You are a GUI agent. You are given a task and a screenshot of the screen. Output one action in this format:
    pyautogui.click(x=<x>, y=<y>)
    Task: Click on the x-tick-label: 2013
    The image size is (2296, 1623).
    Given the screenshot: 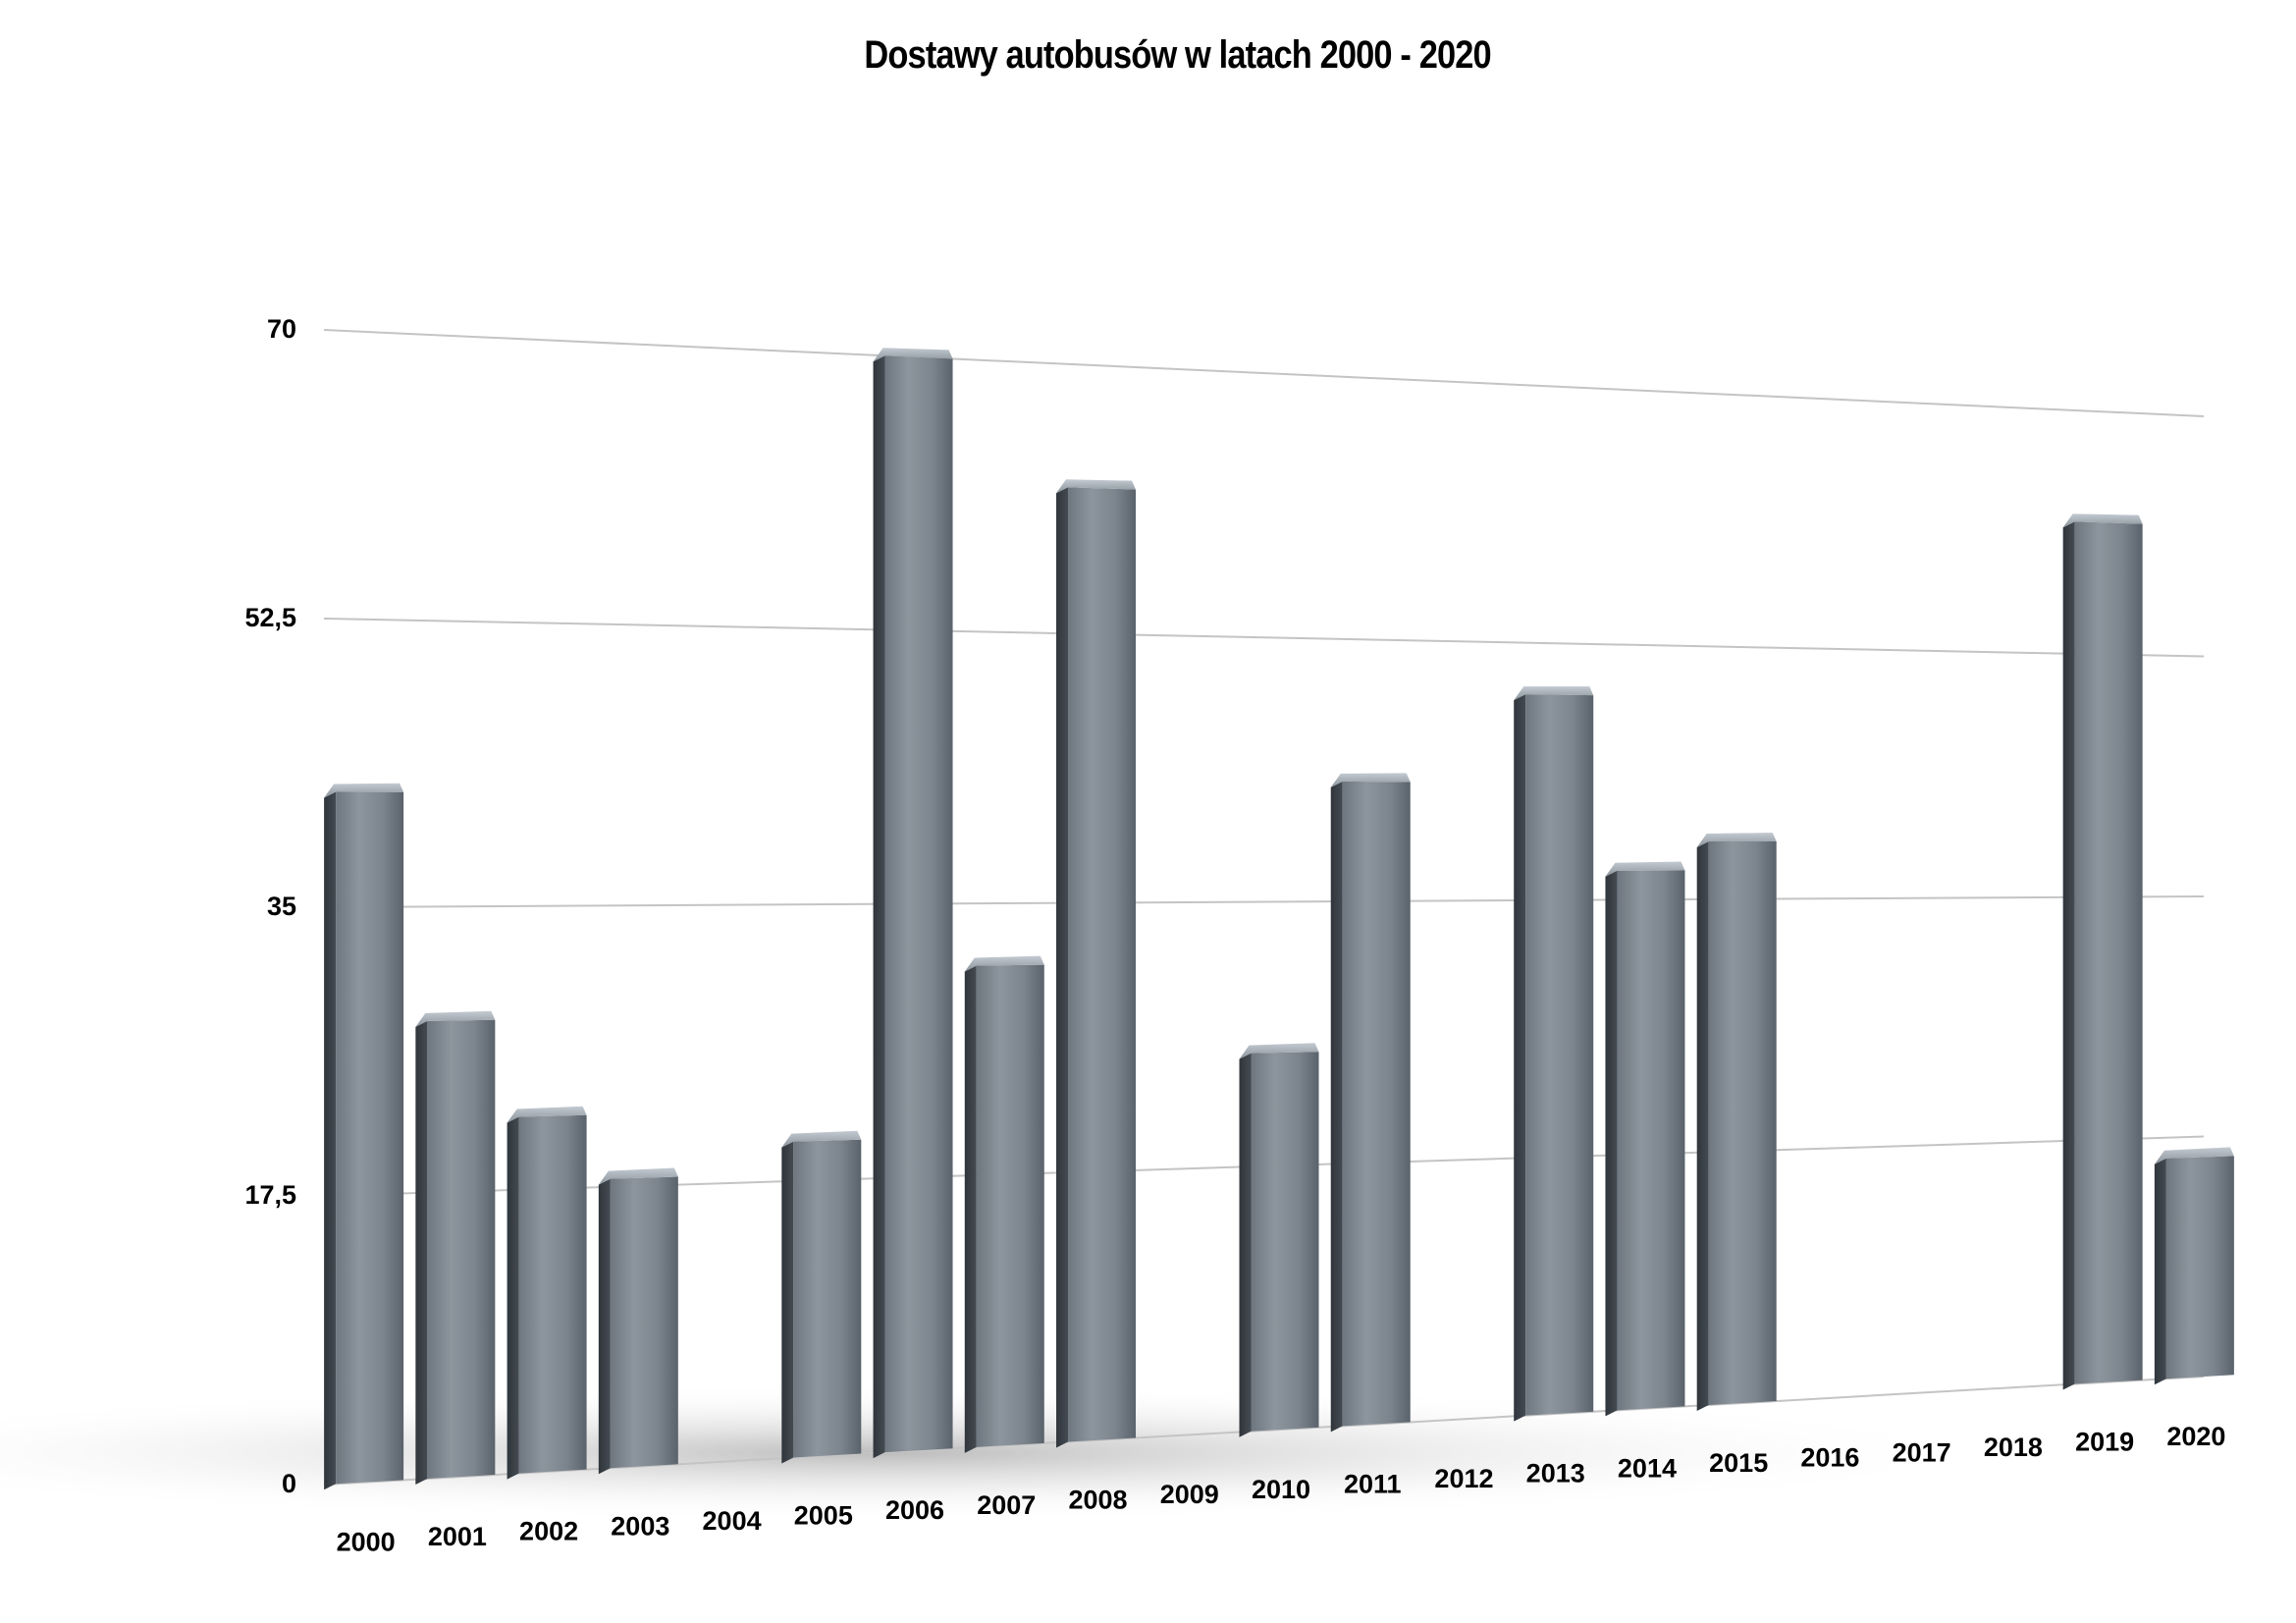 What is the action you would take?
    pyautogui.click(x=1556, y=1473)
    